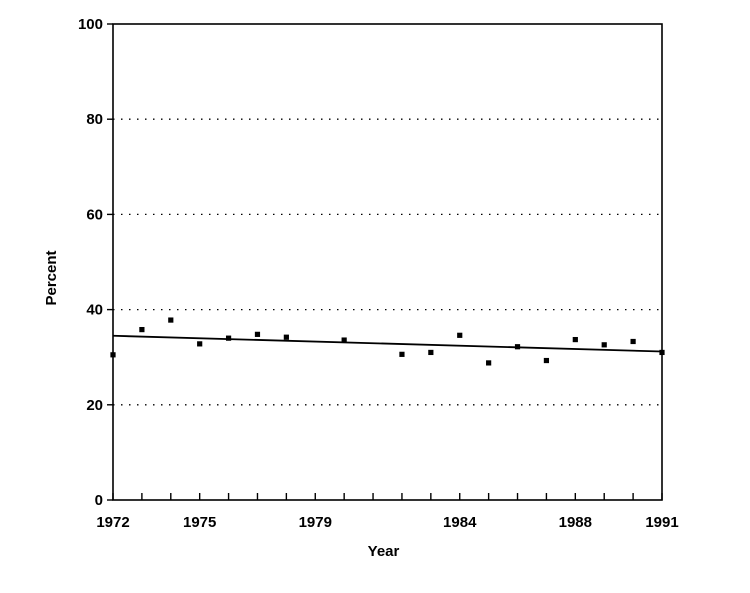 The width and height of the screenshot is (750, 593). Describe the element at coordinates (460, 335) in the screenshot. I see `data-point-1984` at that location.